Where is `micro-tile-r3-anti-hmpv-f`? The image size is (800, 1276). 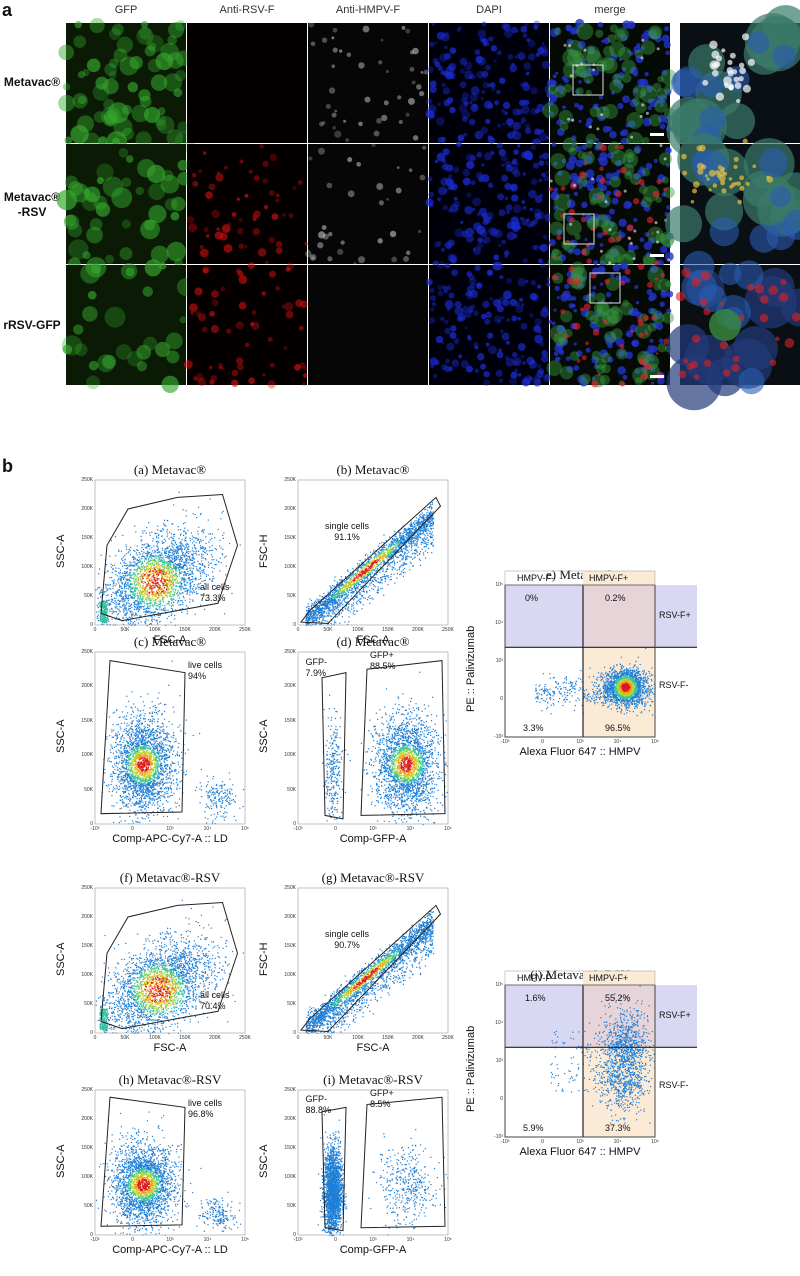 micro-tile-r3-anti-hmpv-f is located at coordinates (368, 325).